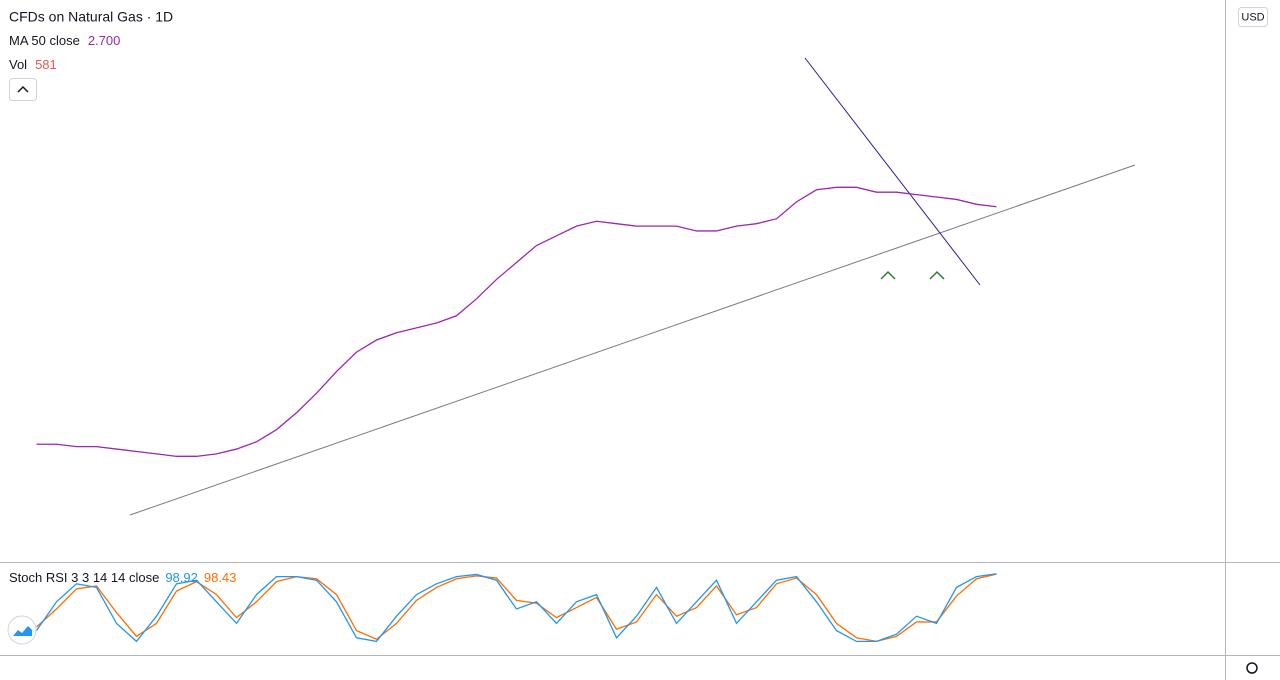 This screenshot has height=680, width=1280. What do you see at coordinates (46, 64) in the screenshot?
I see `legend-value: 581` at bounding box center [46, 64].